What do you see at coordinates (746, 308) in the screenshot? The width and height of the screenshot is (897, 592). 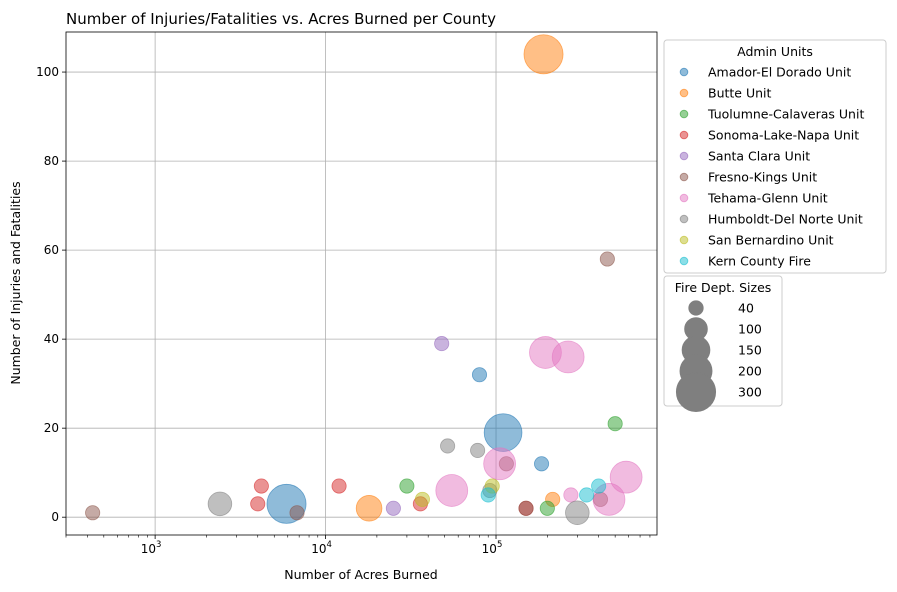 I see `size-legend-label: 40` at bounding box center [746, 308].